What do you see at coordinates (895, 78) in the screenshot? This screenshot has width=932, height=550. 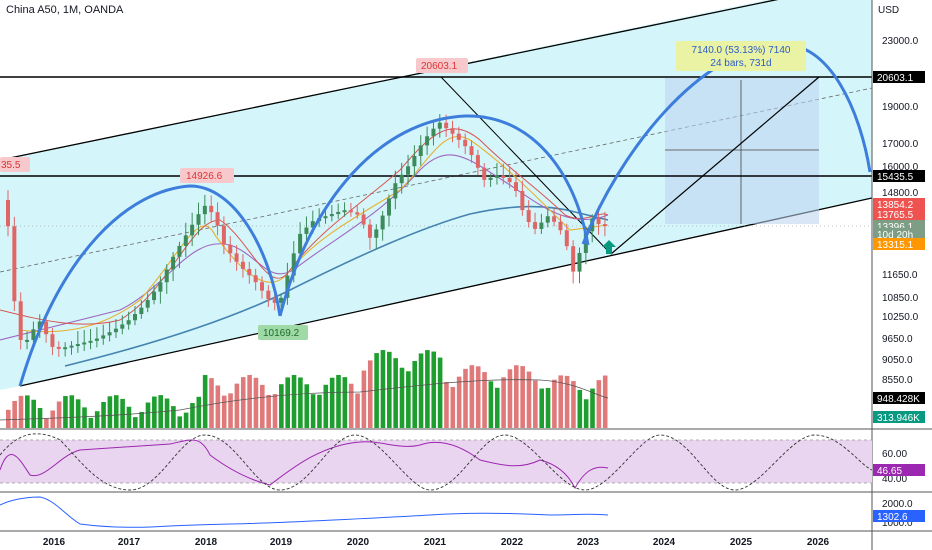 I see `price-label-text: 20603.1` at bounding box center [895, 78].